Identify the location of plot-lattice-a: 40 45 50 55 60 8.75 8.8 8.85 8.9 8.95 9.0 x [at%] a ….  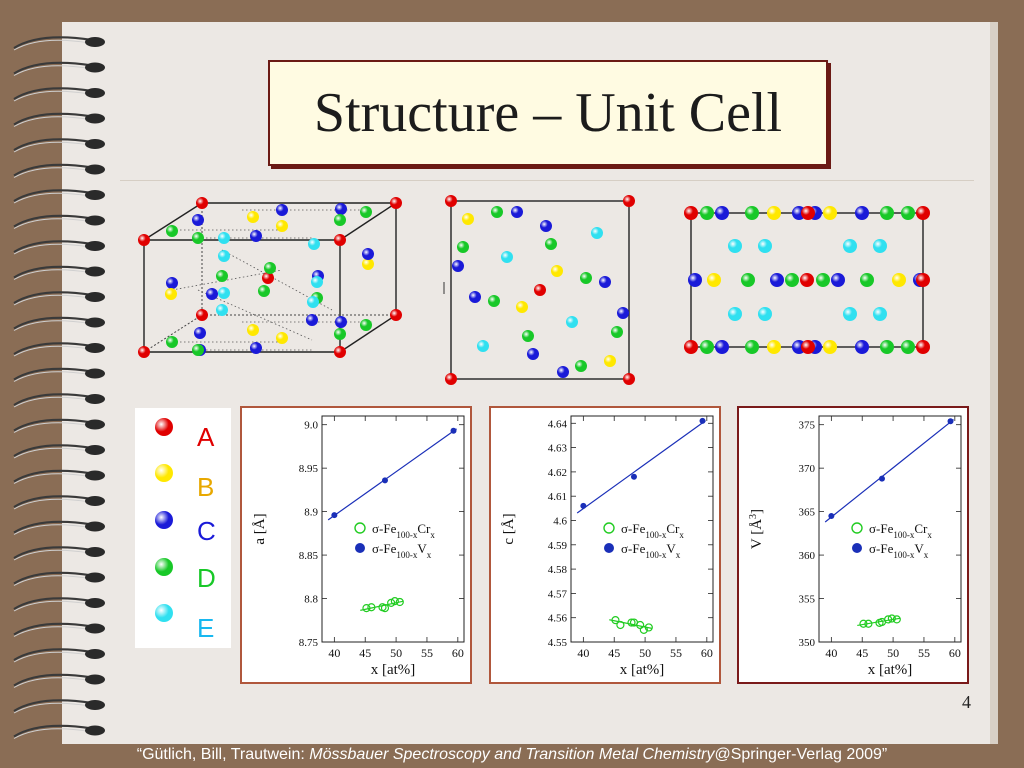
(356, 545).